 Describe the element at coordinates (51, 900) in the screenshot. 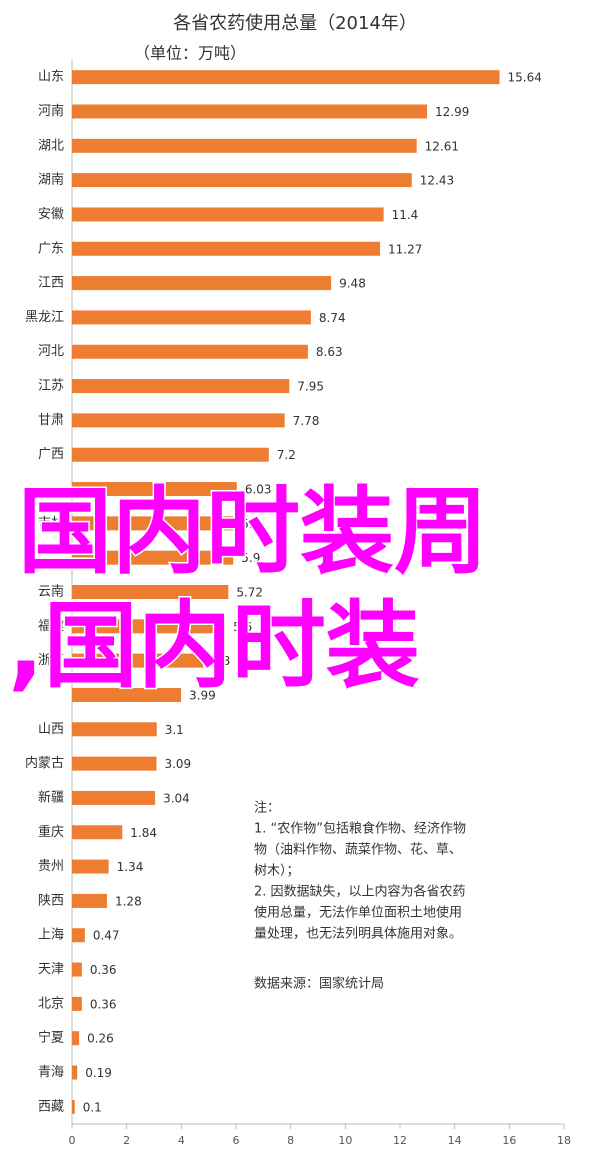

I see `y-tick-label: 陕西` at that location.